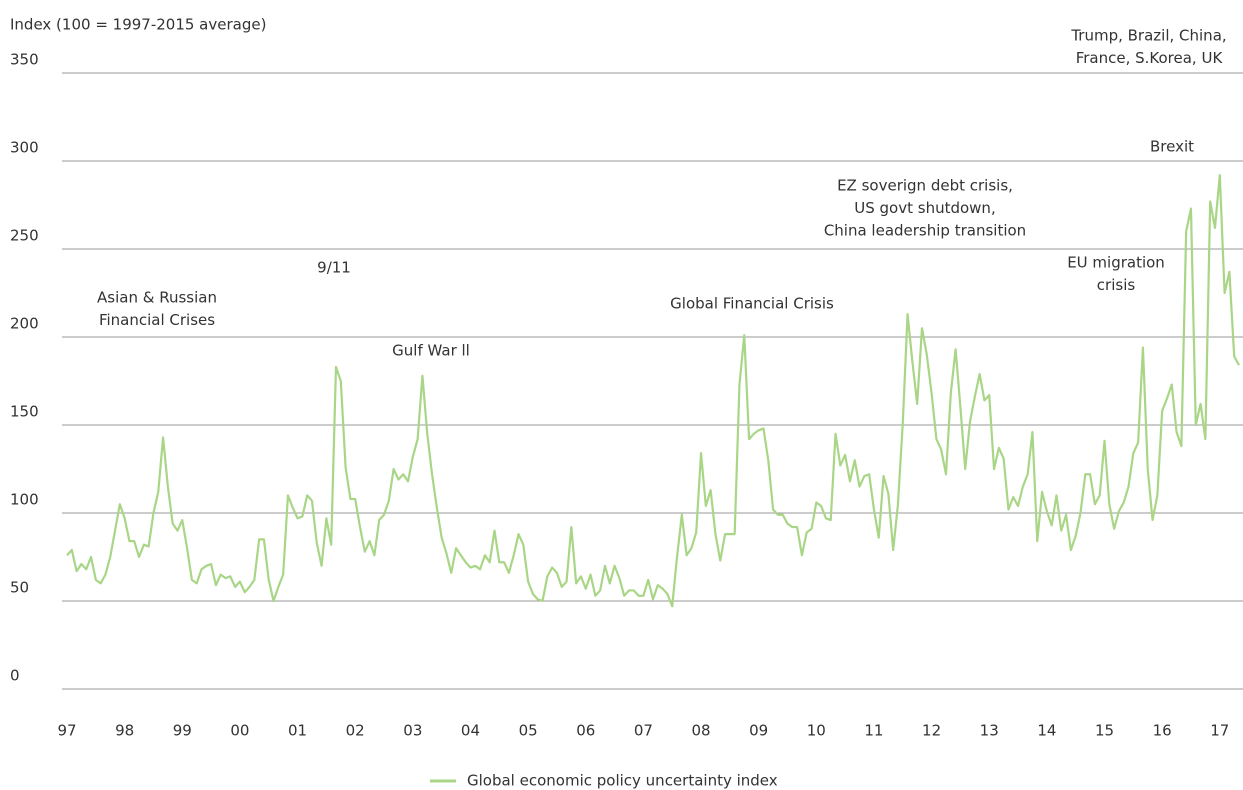 Image resolution: width=1243 pixels, height=790 pixels. Describe the element at coordinates (752, 304) in the screenshot. I see `annotation: Global Financial Crisis` at that location.